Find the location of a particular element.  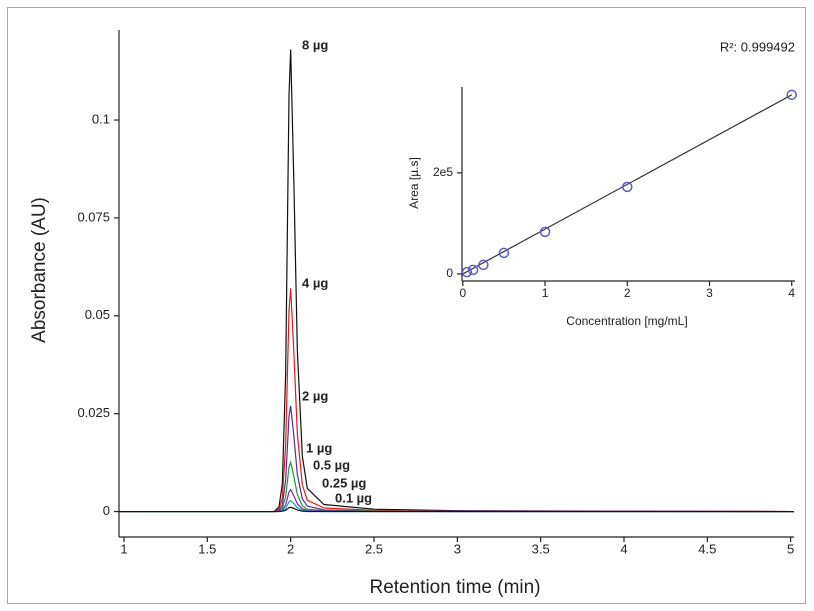

series-label: 0.25 µg is located at coordinates (344, 482).